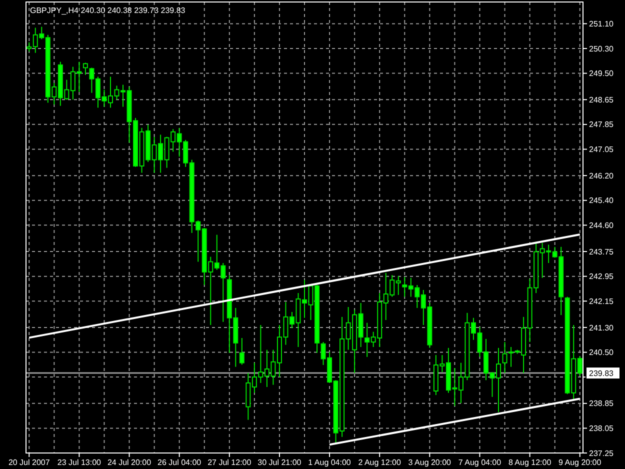 The image size is (625, 469). What do you see at coordinates (601, 353) in the screenshot?
I see `y-tick-label: 240.50` at bounding box center [601, 353].